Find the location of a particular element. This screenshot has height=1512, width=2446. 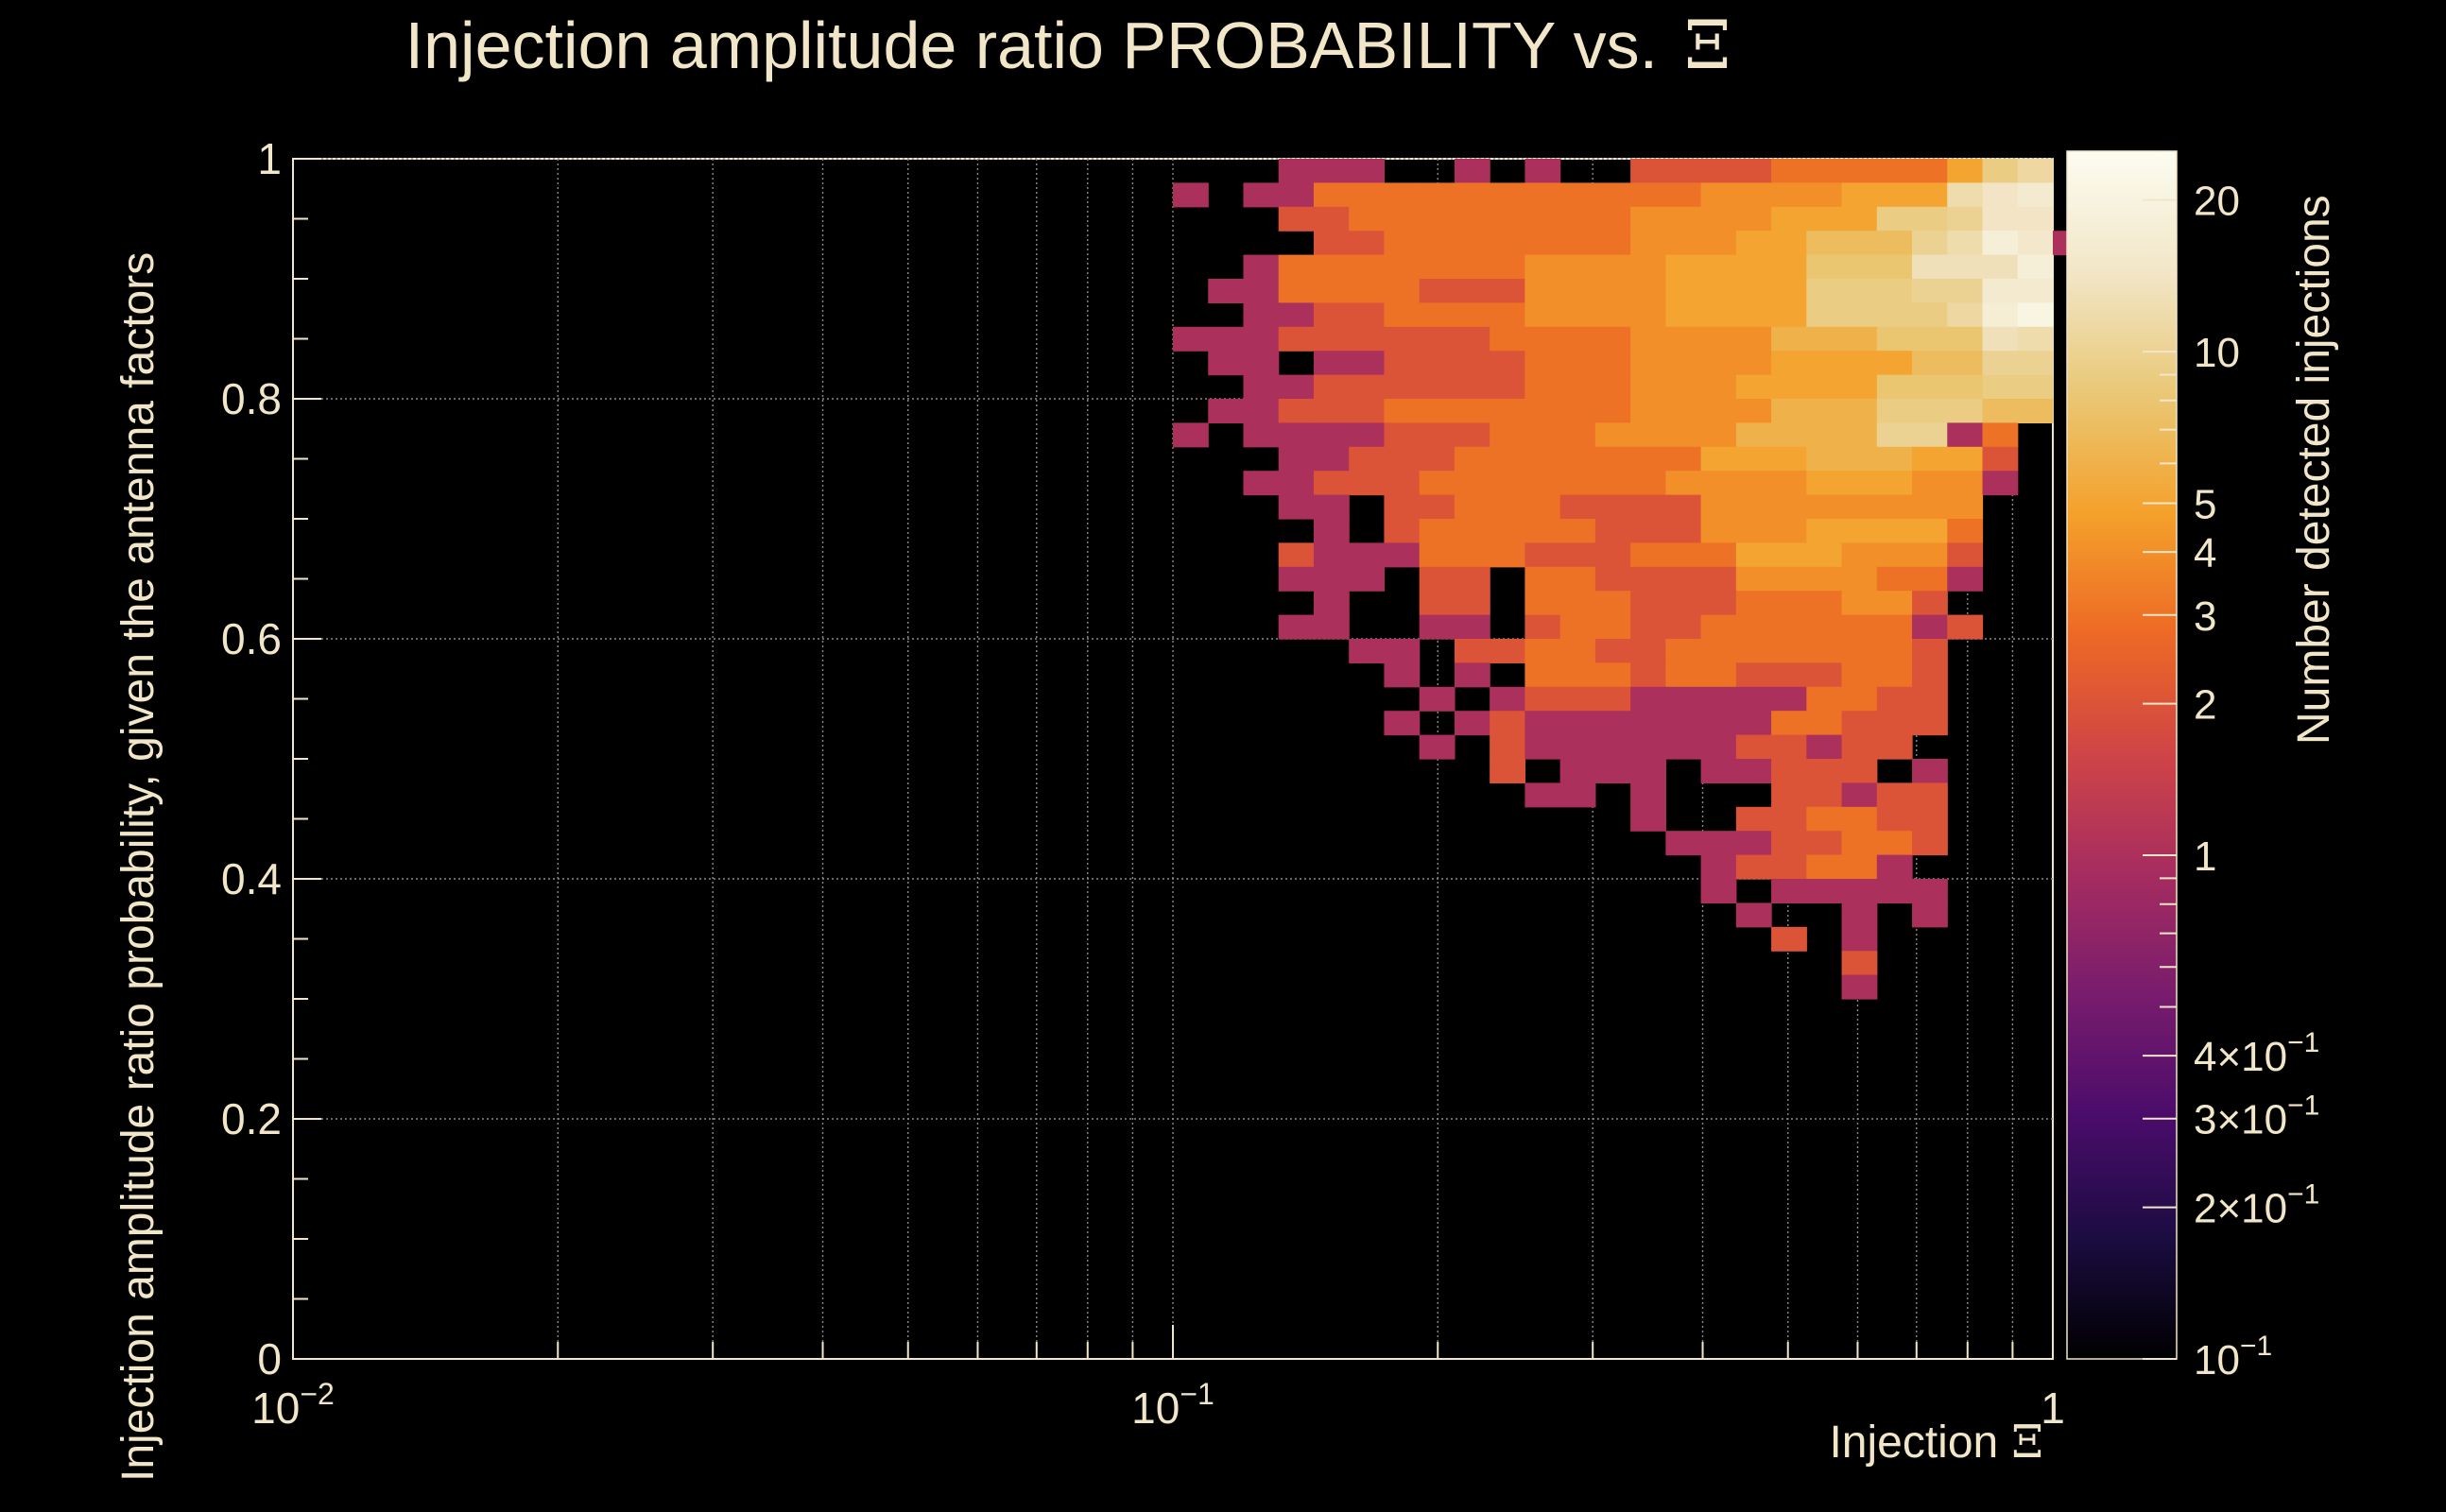

colorbar-tick-label: 5 is located at coordinates (2205, 505).